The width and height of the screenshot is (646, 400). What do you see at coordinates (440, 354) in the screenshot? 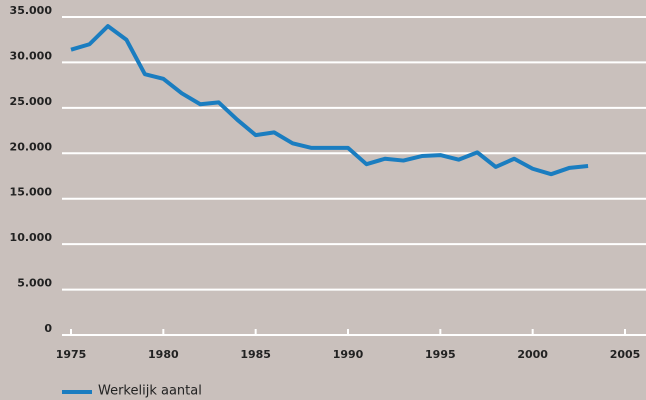
I see `x-tick-label: 1995` at bounding box center [440, 354].